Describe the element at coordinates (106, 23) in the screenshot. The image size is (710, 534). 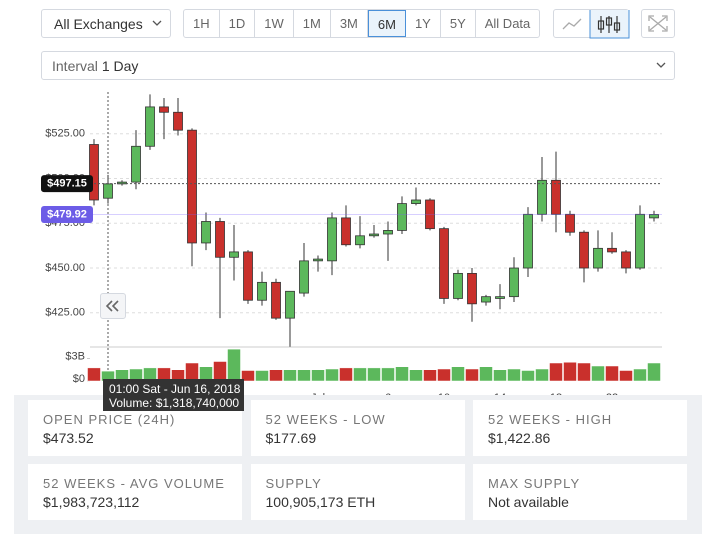
I see `exchange-dropdown: All Exchanges` at that location.